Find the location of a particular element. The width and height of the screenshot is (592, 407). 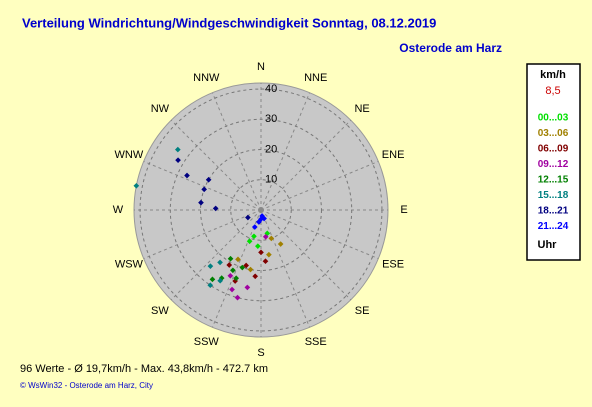

grid-circle is located at coordinates (261, 210).